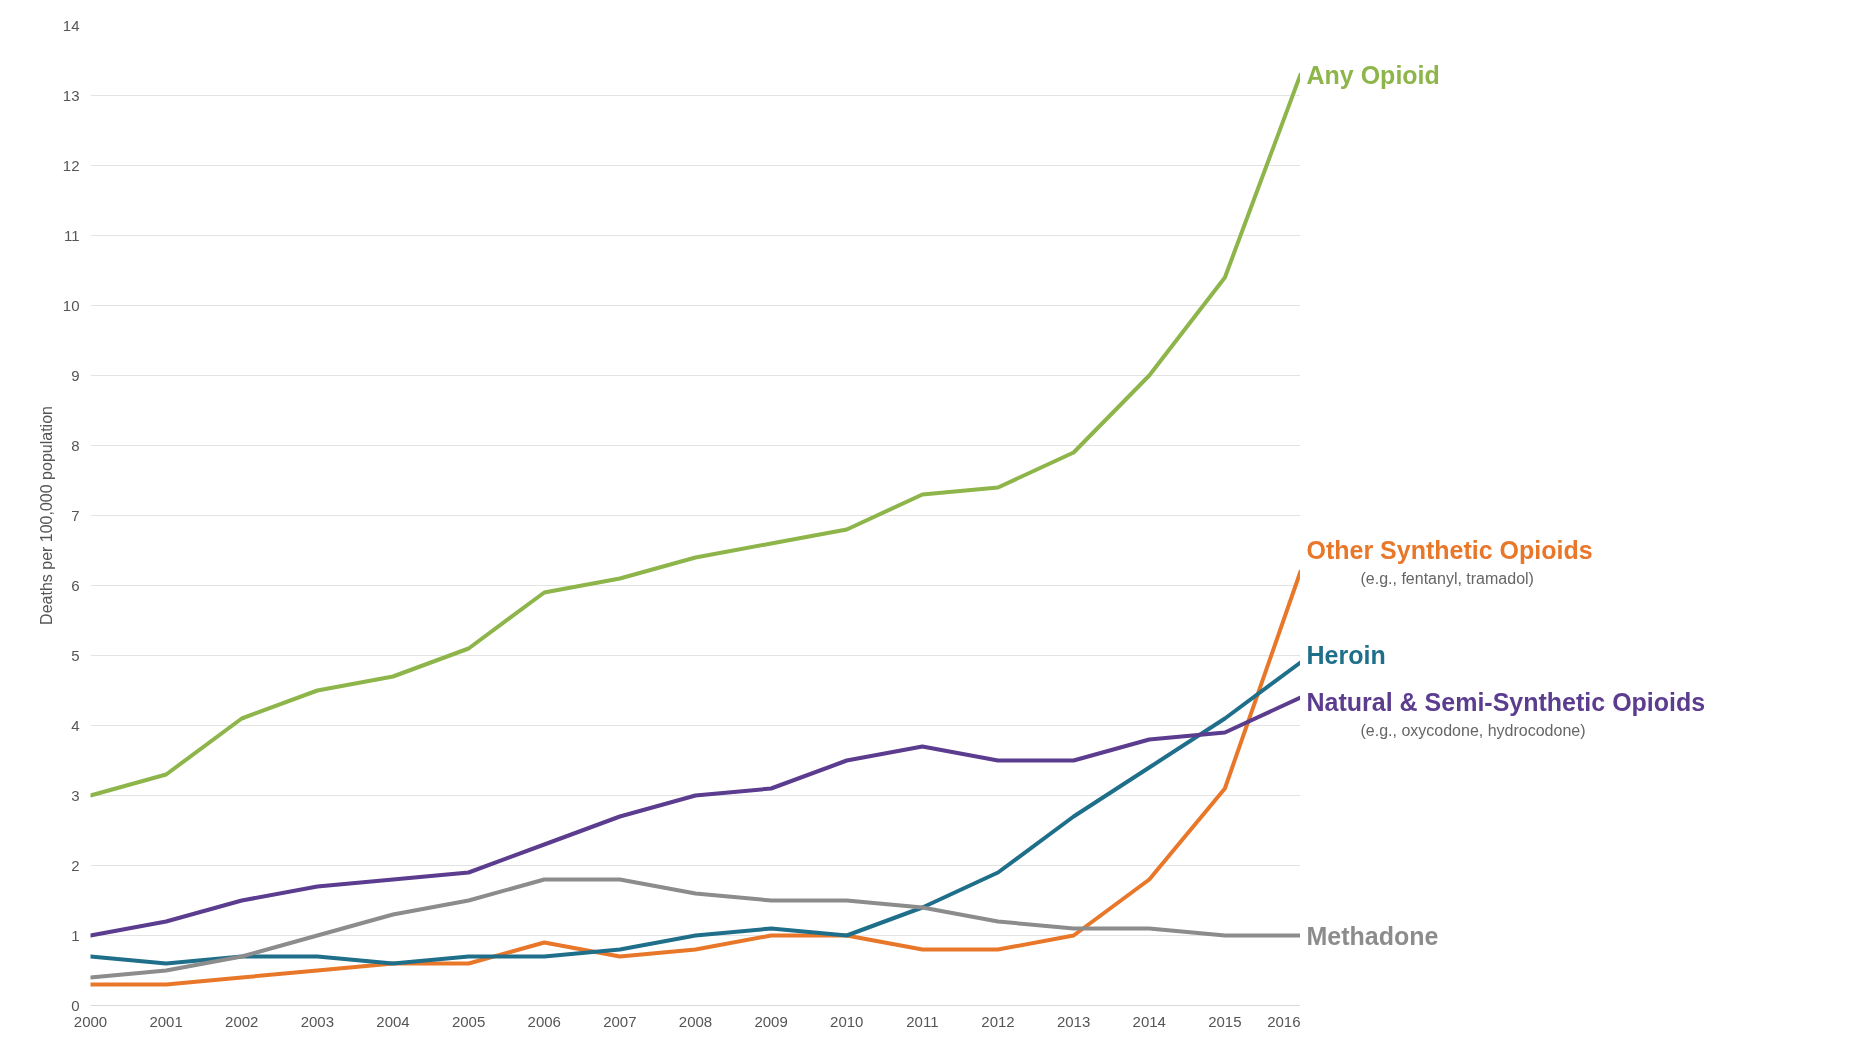 The width and height of the screenshot is (1863, 1056). I want to click on series-label: Heroin, so click(1346, 654).